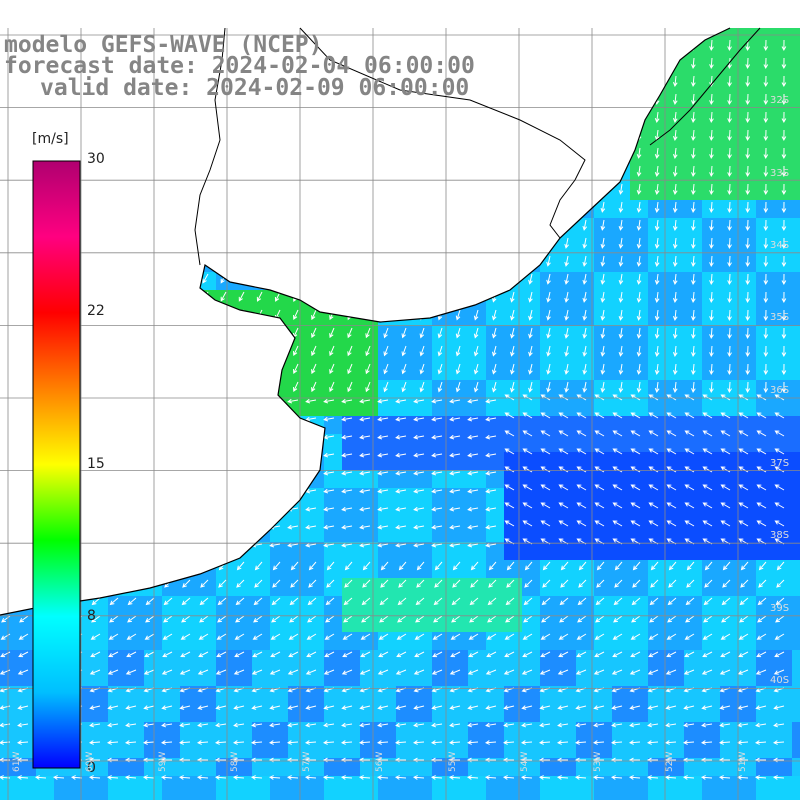 The image size is (800, 800). Describe the element at coordinates (780, 463) in the screenshot. I see `lat-label-37s: 37S` at that location.